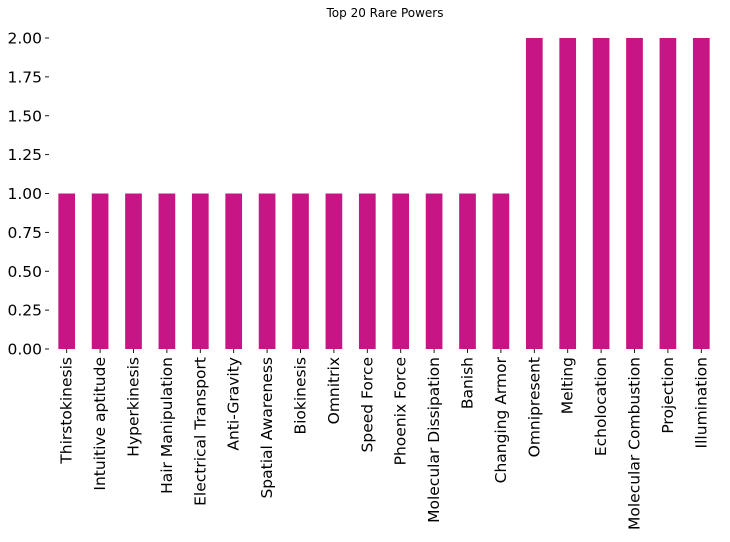 Image resolution: width=730 pixels, height=542 pixels. I want to click on x-tick-label-18: Projection, so click(668, 395).